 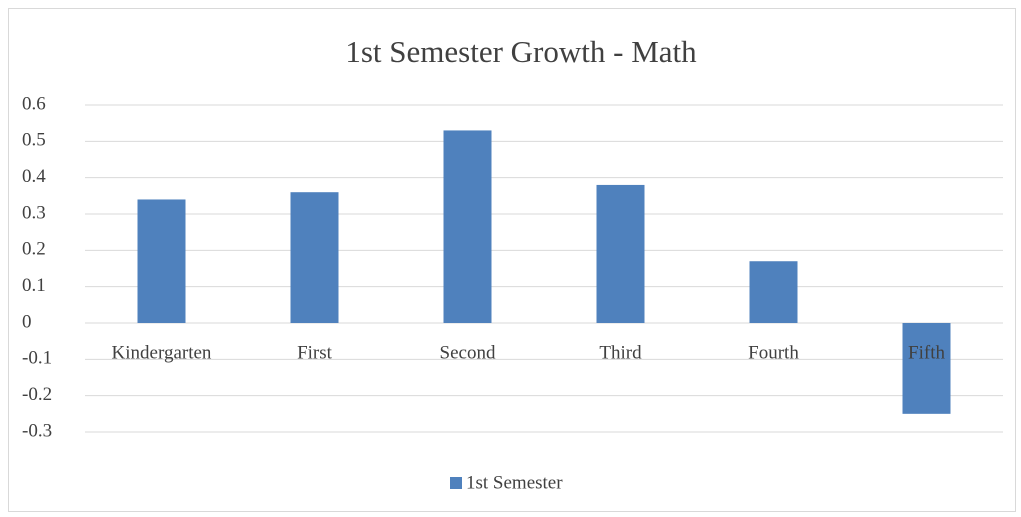 What do you see at coordinates (34, 212) in the screenshot?
I see `y-tick-label: 0.3` at bounding box center [34, 212].